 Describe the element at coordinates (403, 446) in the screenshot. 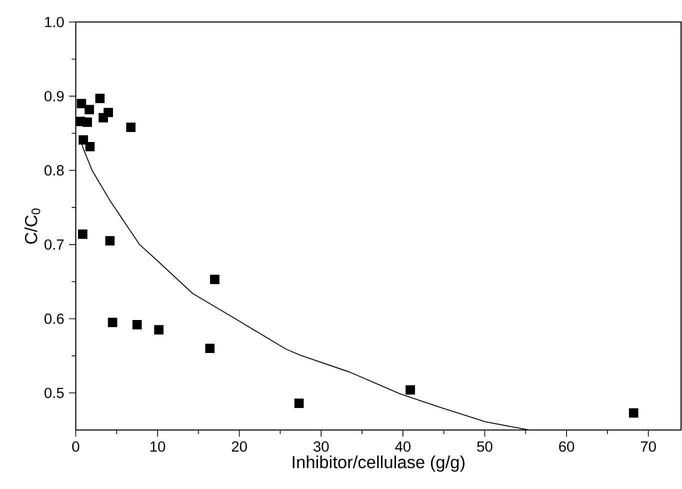

I see `x-tick-label: 40` at that location.